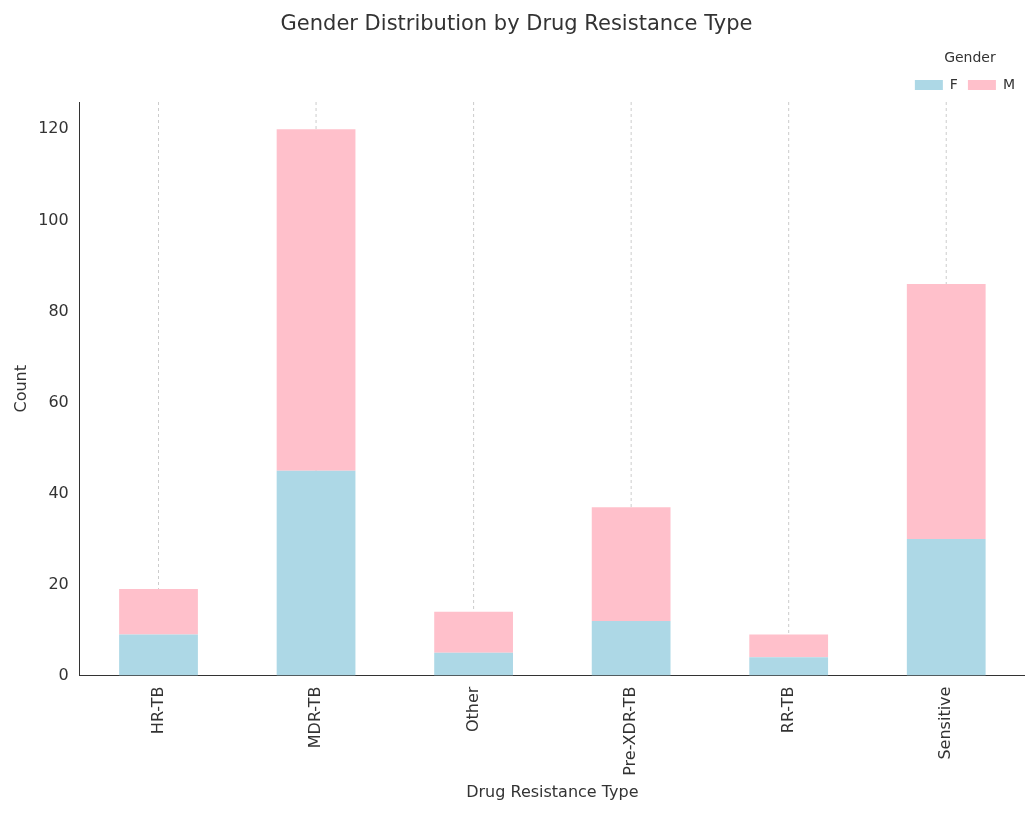  I want to click on y-tick-label: 0, so click(63, 674).